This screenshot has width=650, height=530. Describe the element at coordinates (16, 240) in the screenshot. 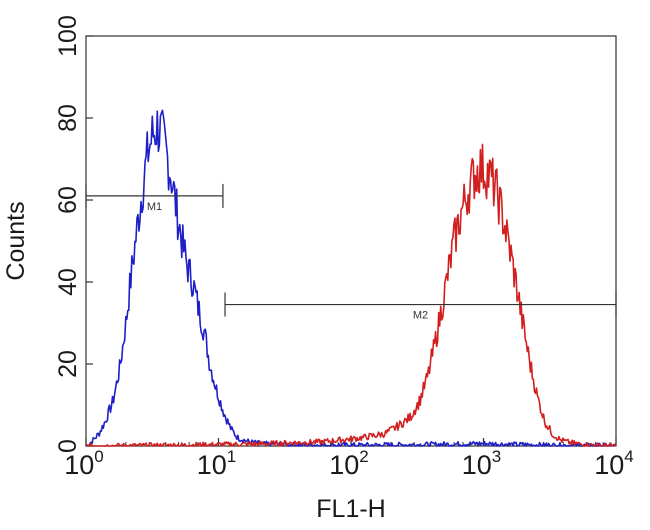

I see `y-axis-label: Counts` at that location.